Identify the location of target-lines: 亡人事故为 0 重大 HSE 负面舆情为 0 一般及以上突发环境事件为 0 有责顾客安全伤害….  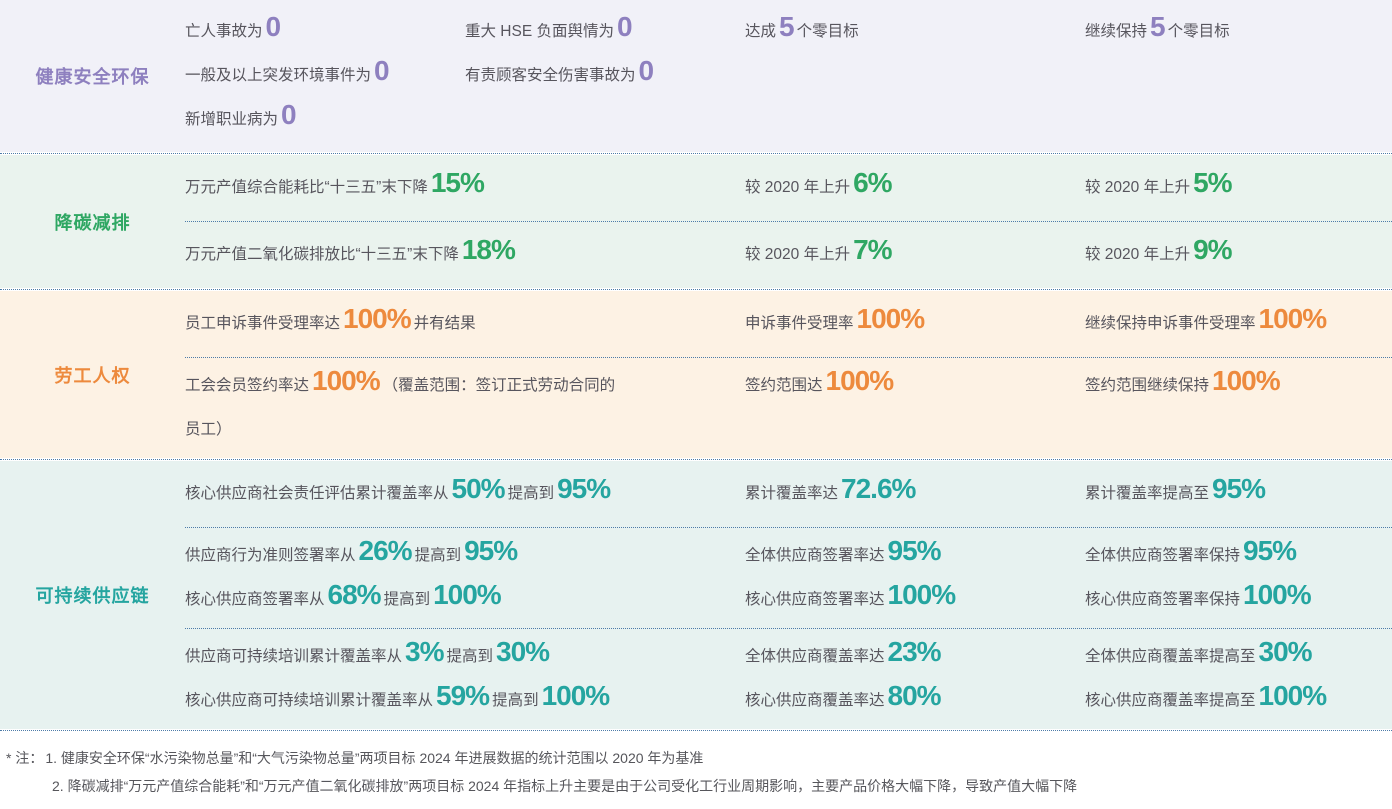
(465, 76).